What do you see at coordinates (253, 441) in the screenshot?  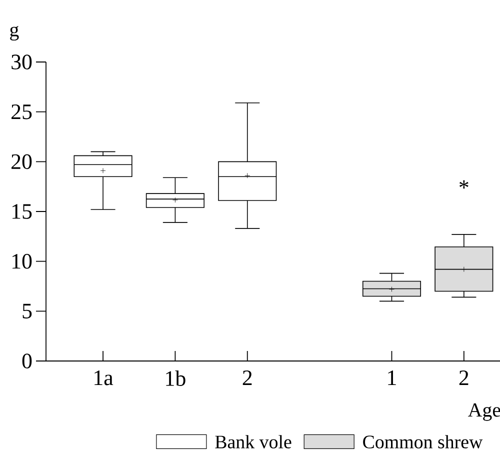 I see `legend-label: Bank vole` at bounding box center [253, 441].